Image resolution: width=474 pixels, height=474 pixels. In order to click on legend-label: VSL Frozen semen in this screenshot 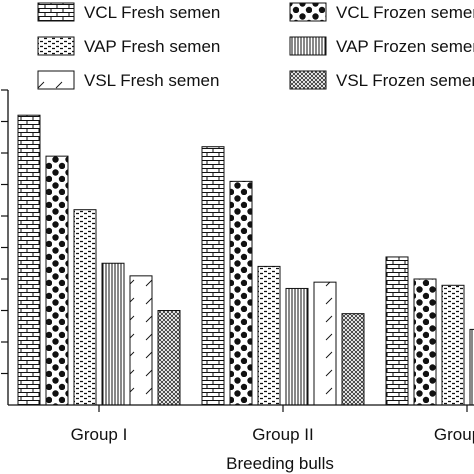, I will do `click(405, 80)`.